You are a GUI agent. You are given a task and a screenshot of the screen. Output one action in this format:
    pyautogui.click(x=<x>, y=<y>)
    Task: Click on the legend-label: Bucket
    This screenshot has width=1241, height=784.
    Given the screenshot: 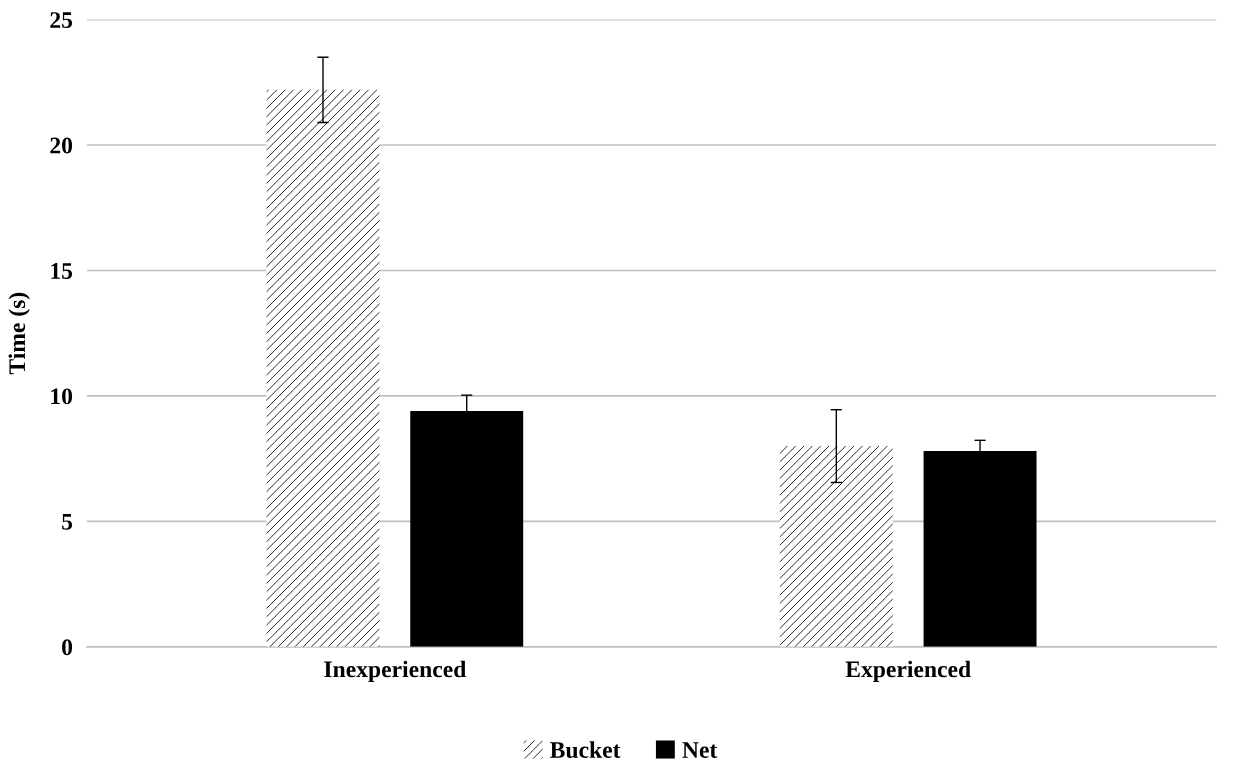 What is the action you would take?
    pyautogui.click(x=585, y=750)
    